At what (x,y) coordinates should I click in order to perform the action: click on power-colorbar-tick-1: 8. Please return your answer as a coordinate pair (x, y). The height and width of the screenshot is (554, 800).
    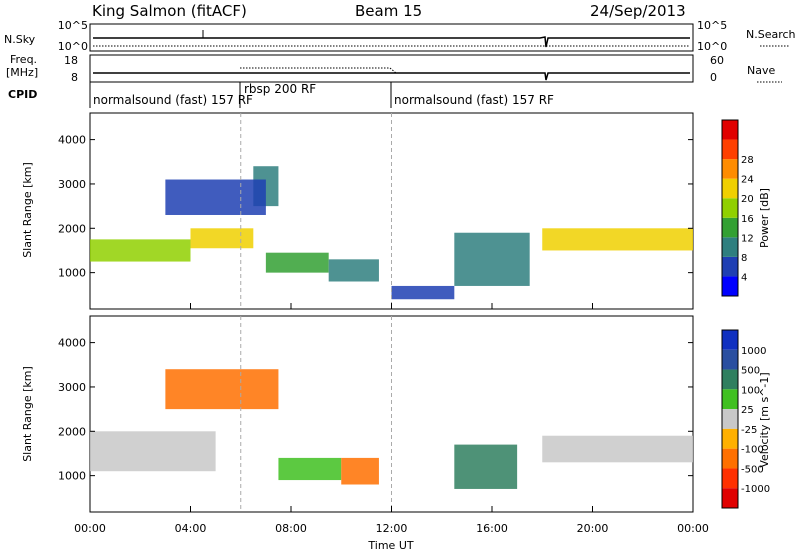
    Looking at the image, I should click on (744, 258).